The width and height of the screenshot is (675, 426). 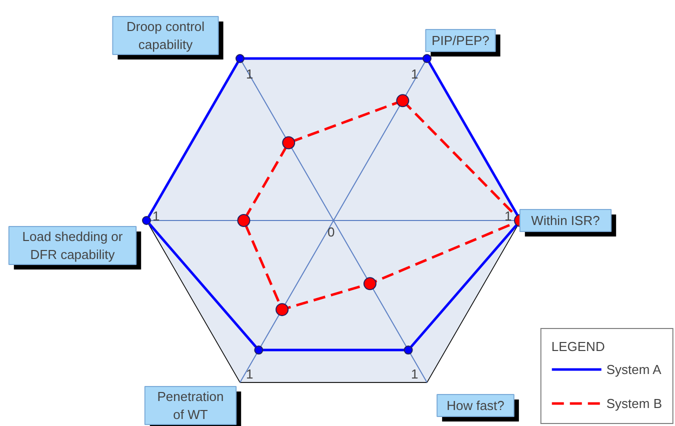 What do you see at coordinates (634, 403) in the screenshot?
I see `legend-label: System B` at bounding box center [634, 403].